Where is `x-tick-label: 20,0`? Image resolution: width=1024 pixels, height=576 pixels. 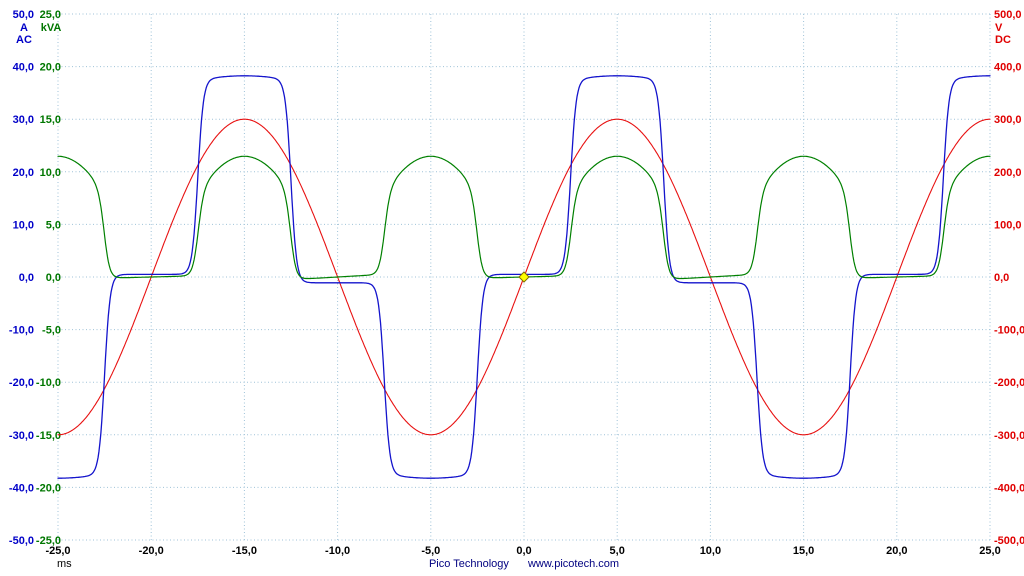 x-tick-label: 20,0 is located at coordinates (896, 551).